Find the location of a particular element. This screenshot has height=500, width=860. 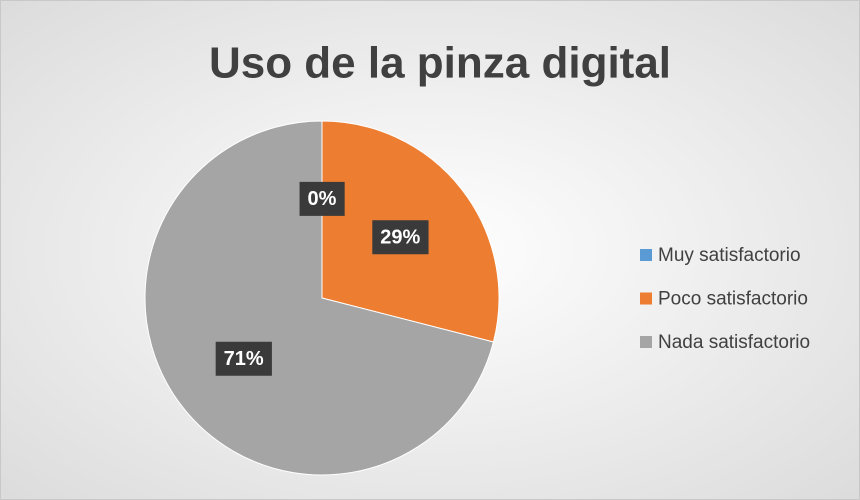

data-label: 0% is located at coordinates (322, 199).